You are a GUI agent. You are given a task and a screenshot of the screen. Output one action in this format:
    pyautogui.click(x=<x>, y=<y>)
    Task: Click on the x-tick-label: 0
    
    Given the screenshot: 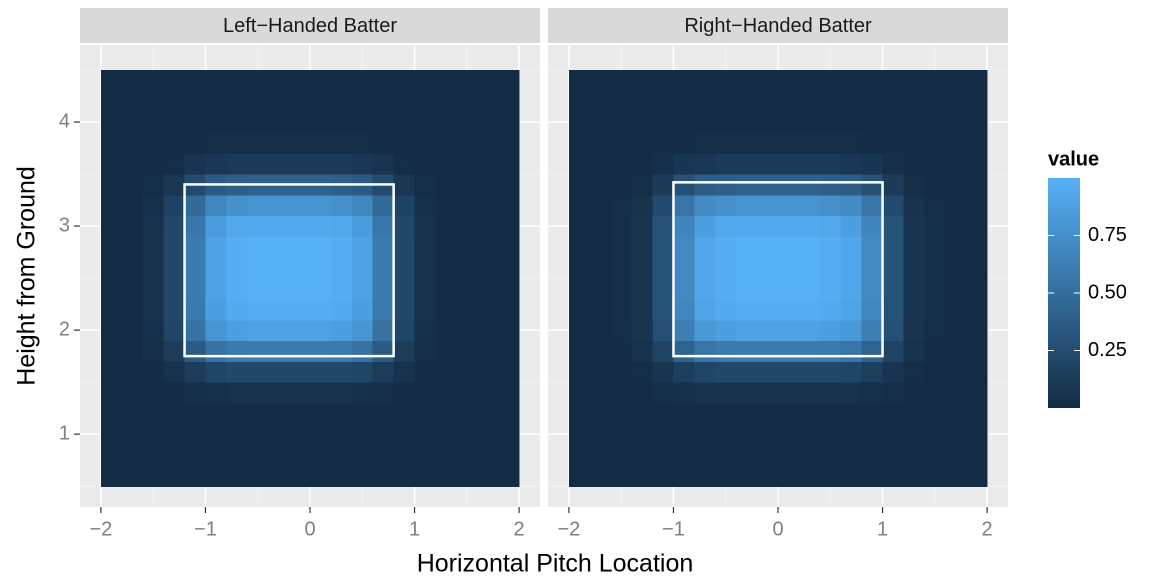 What is the action you would take?
    pyautogui.click(x=309, y=529)
    